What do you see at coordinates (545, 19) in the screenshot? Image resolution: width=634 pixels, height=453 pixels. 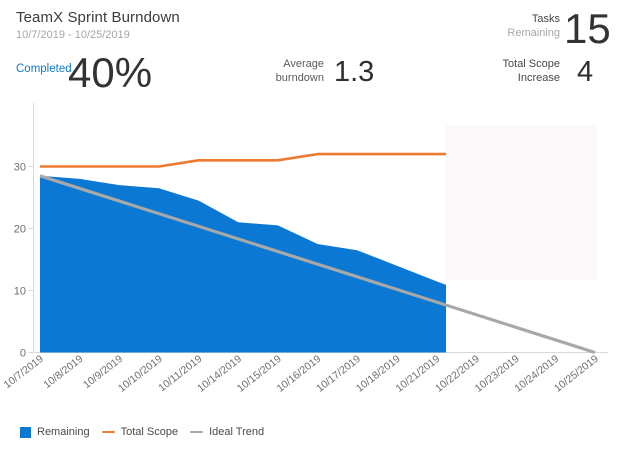 I see `tasks-remaining-label-line1: Tasks` at bounding box center [545, 19].